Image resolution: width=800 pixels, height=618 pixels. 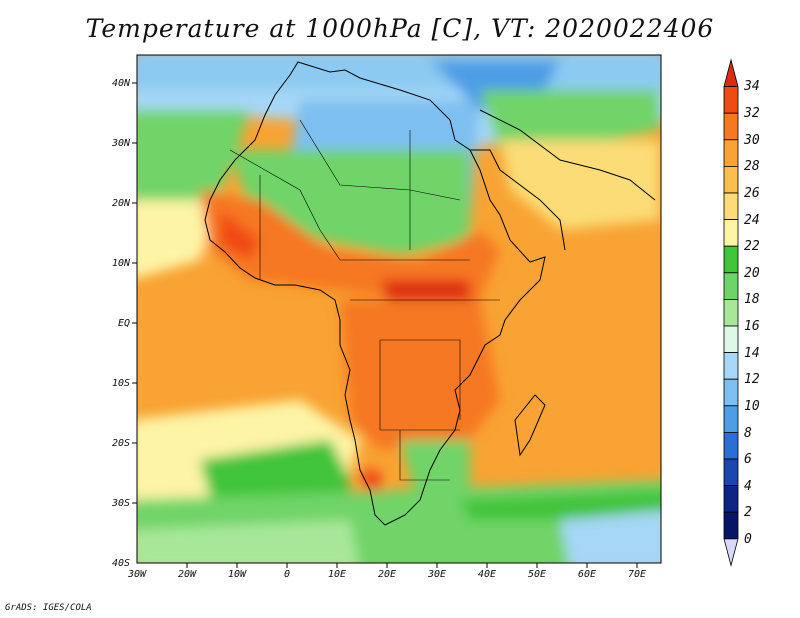 What do you see at coordinates (748, 512) in the screenshot?
I see `colorbar-label-2: 2` at bounding box center [748, 512].